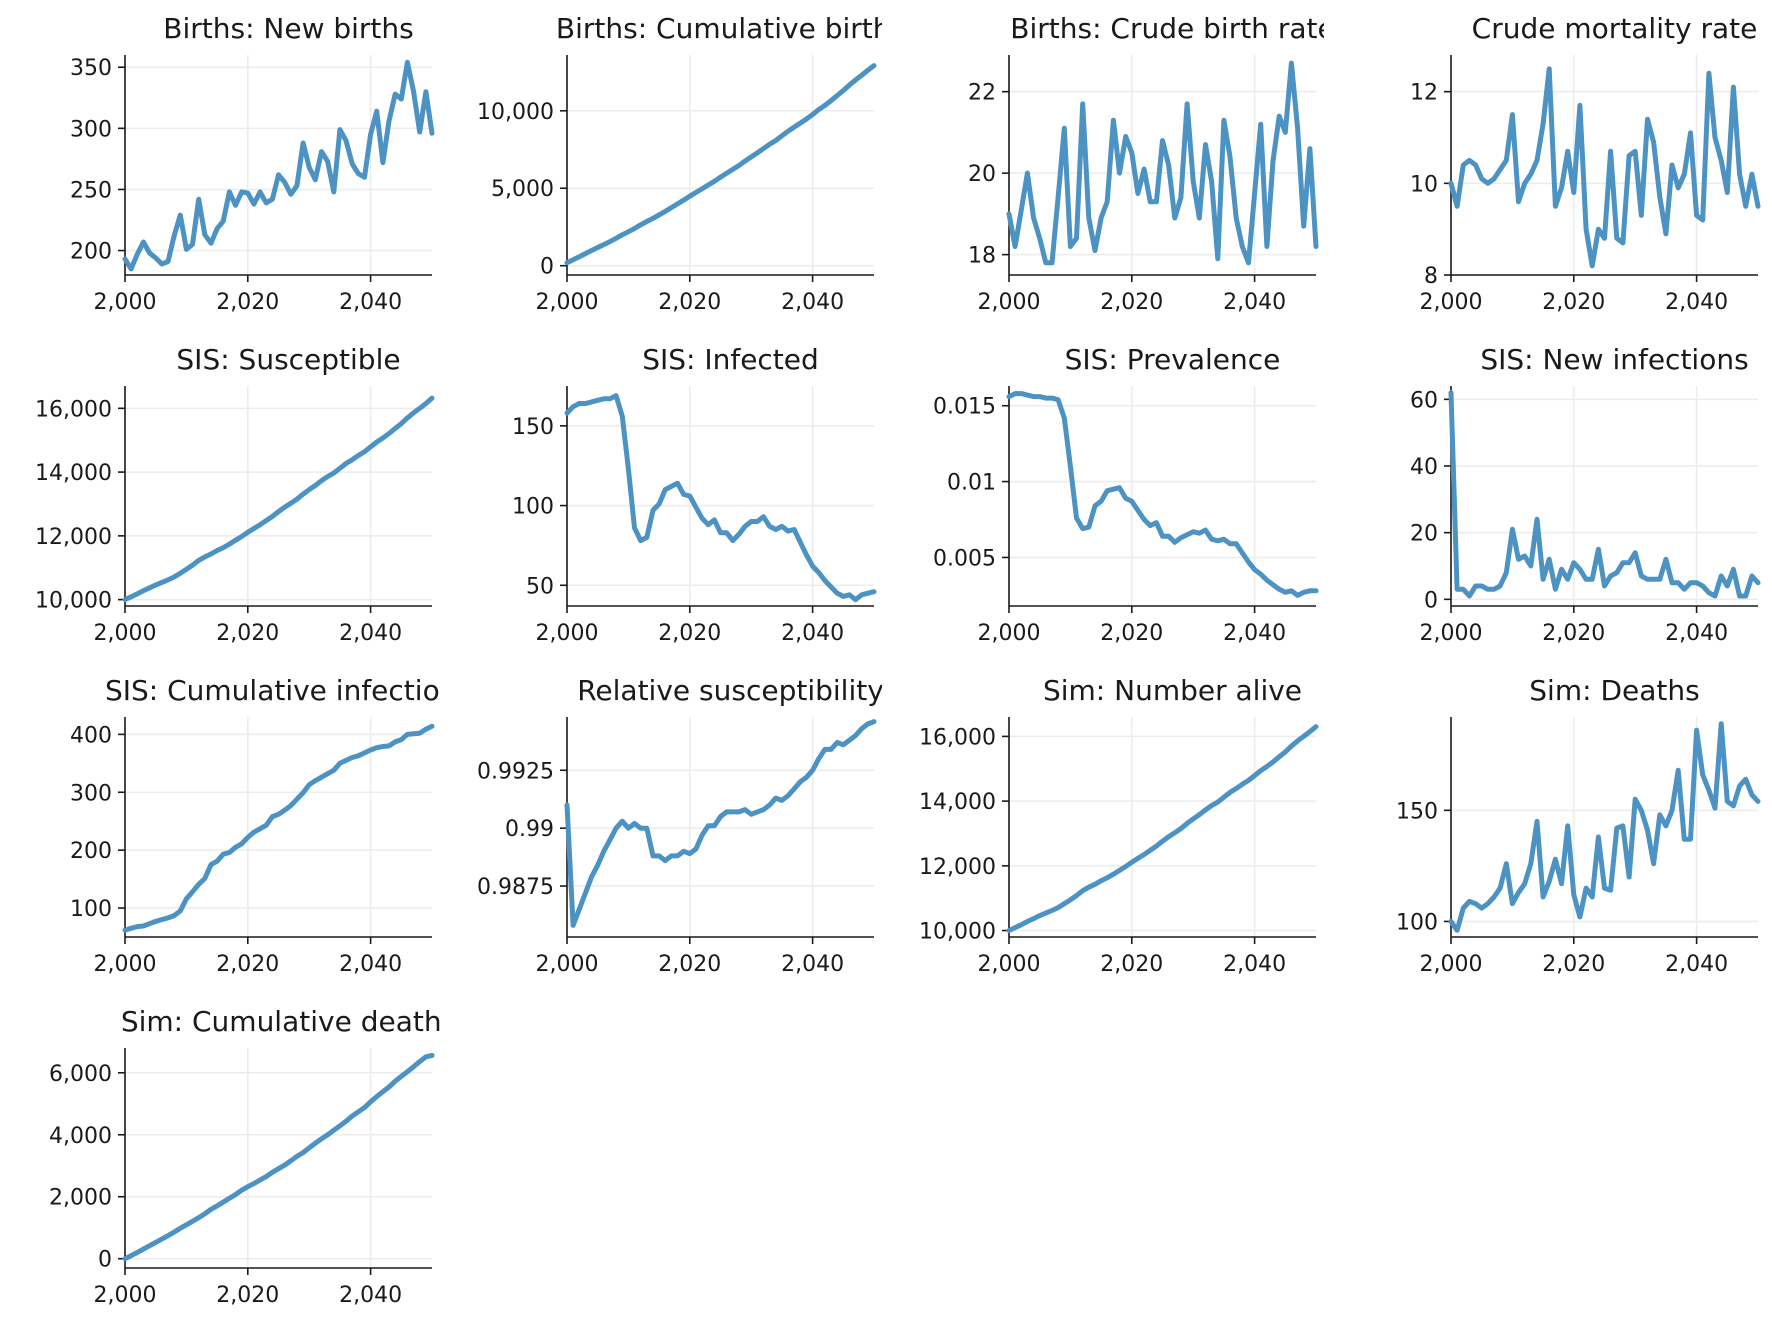 Image resolution: width=1772 pixels, height=1324 pixels. I want to click on chart-title: Sim: Cumulative deaths, so click(280, 1021).